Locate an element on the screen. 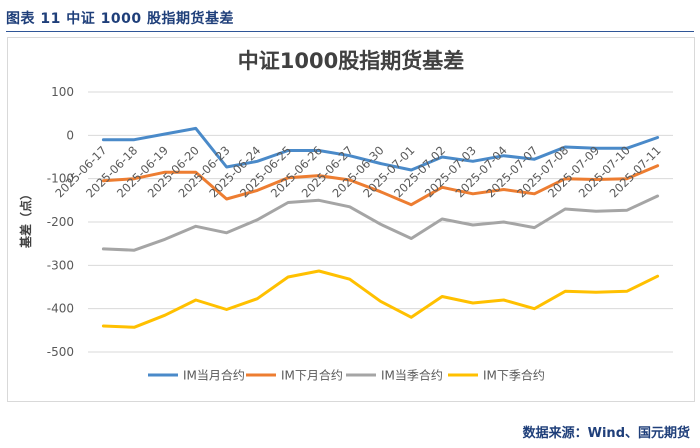 The image size is (700, 448). legend-label: IM当季合约 is located at coordinates (412, 375).